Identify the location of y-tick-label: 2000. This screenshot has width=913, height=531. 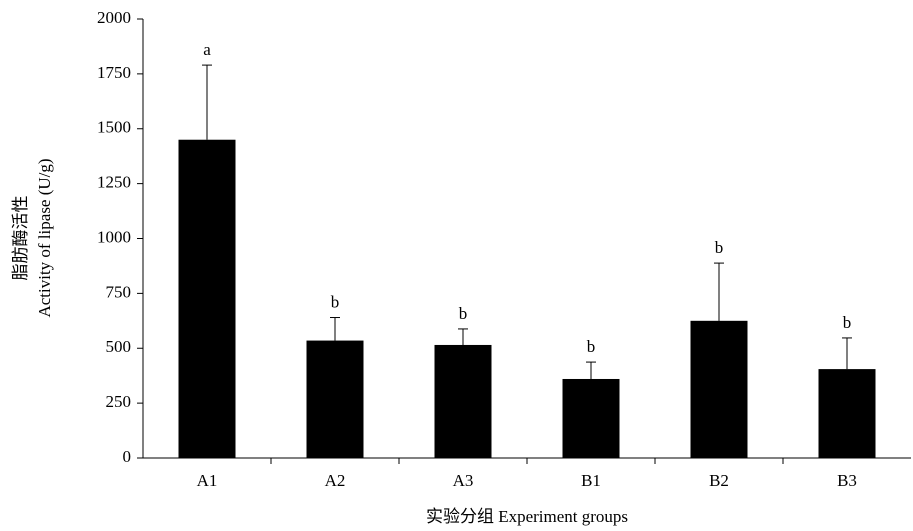
(114, 17).